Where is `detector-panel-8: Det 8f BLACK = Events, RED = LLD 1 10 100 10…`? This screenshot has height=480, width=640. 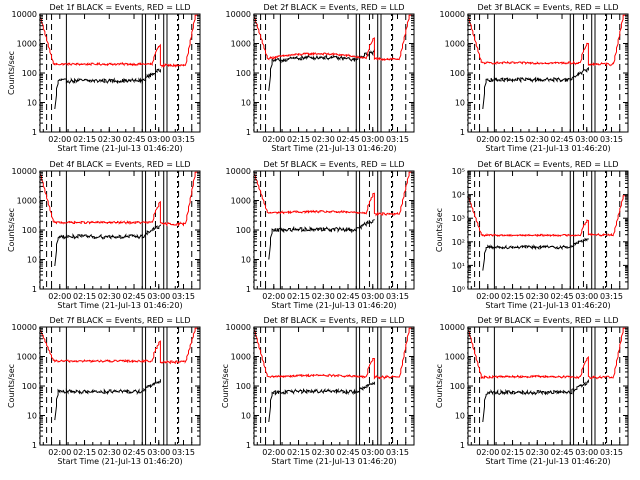 detector-panel-8: Det 8f BLACK = Events, RED = LLD 1 10 100 10… is located at coordinates (318, 391).